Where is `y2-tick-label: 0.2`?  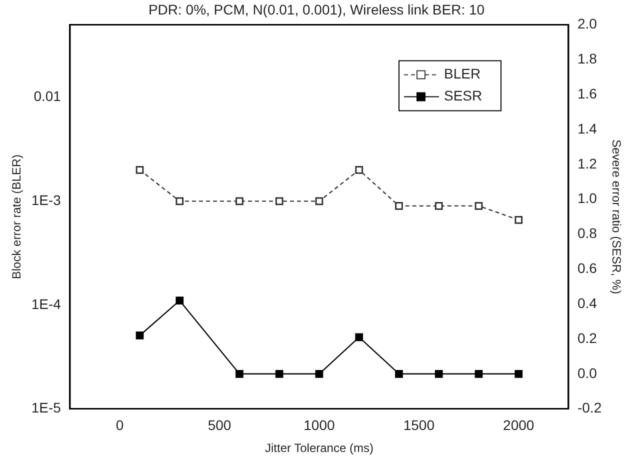 y2-tick-label: 0.2 is located at coordinates (587, 338).